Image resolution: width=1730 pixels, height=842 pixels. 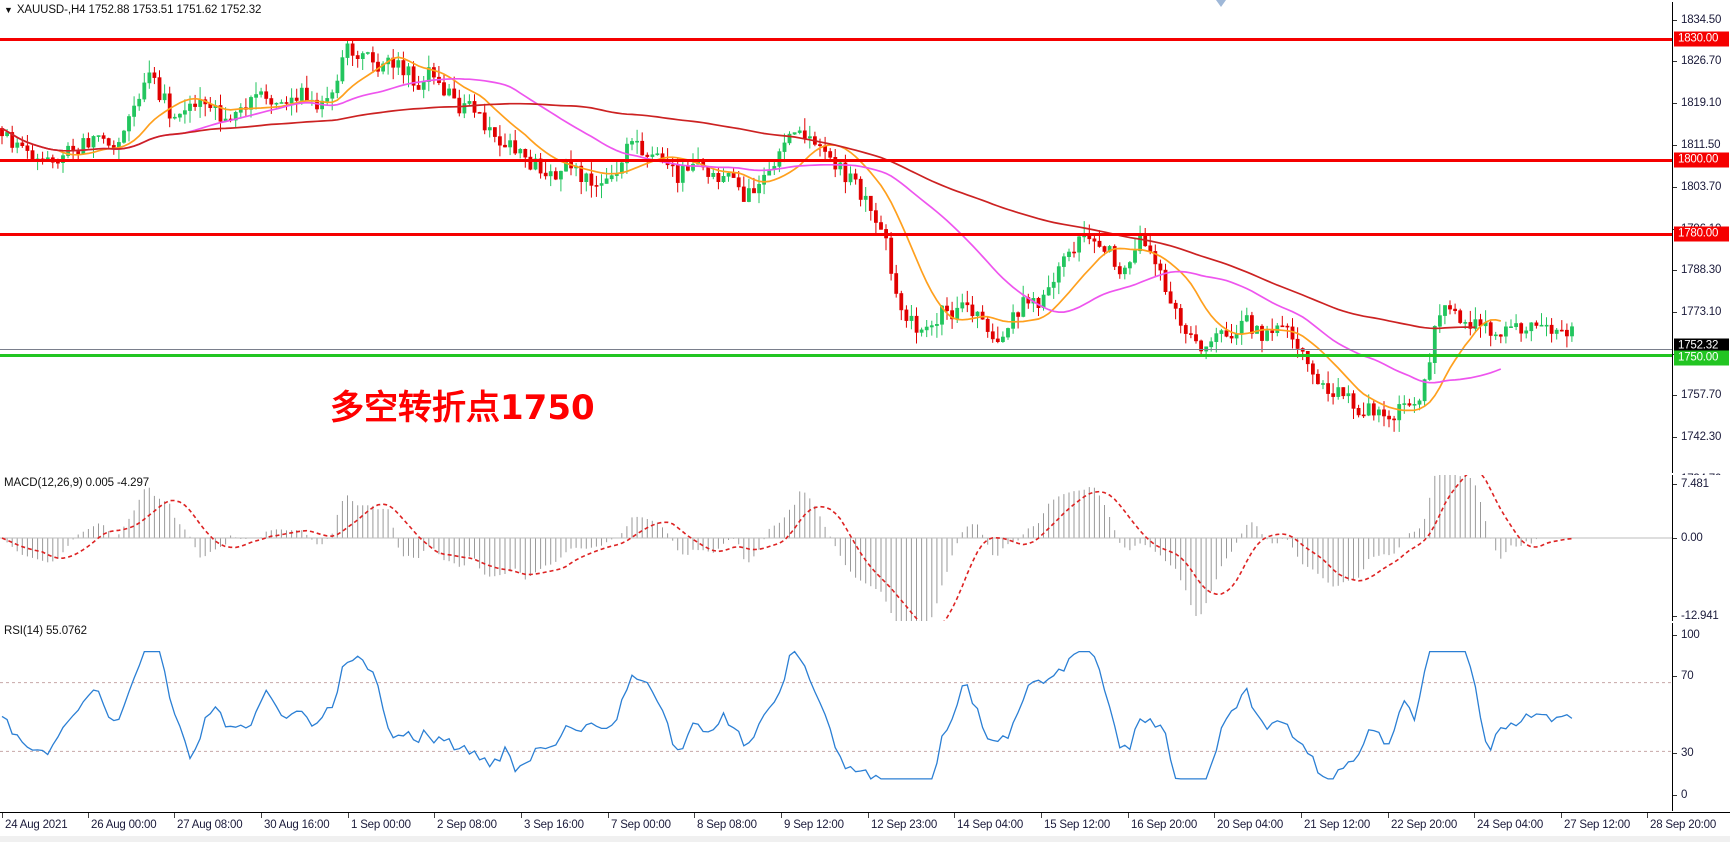 What do you see at coordinates (1597, 825) in the screenshot?
I see `time-tick-label: 27 Sep 12:00` at bounding box center [1597, 825].